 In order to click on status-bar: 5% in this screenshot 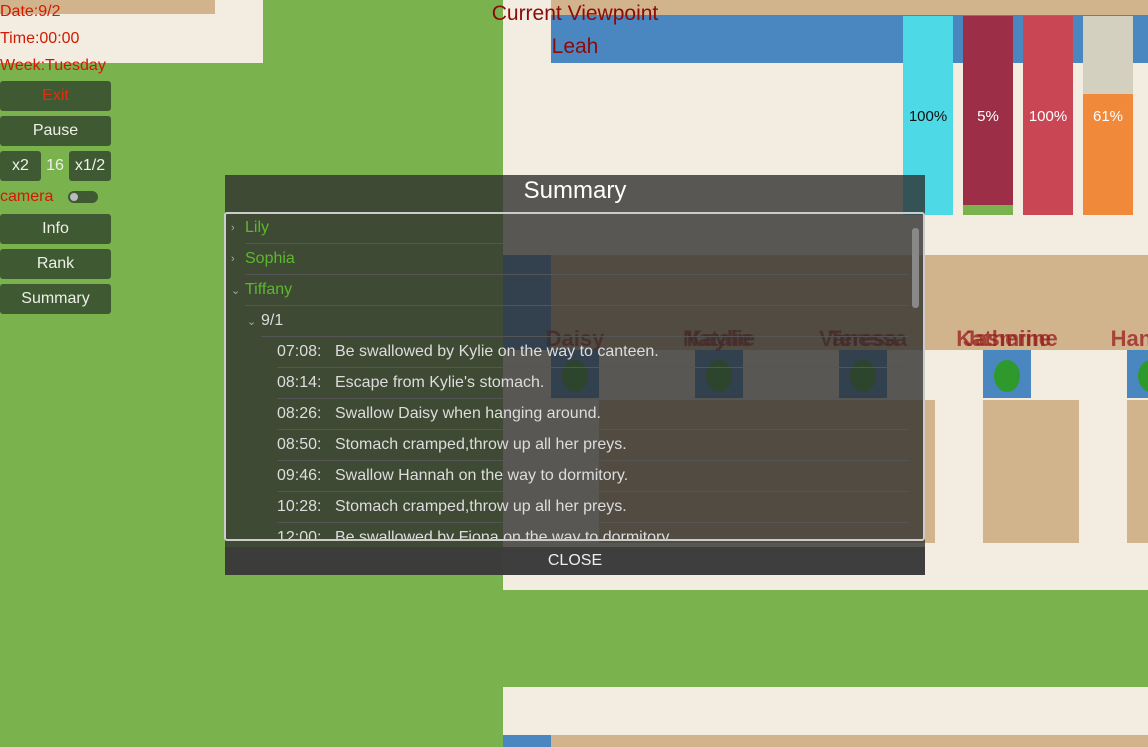, I will do `click(988, 115)`.